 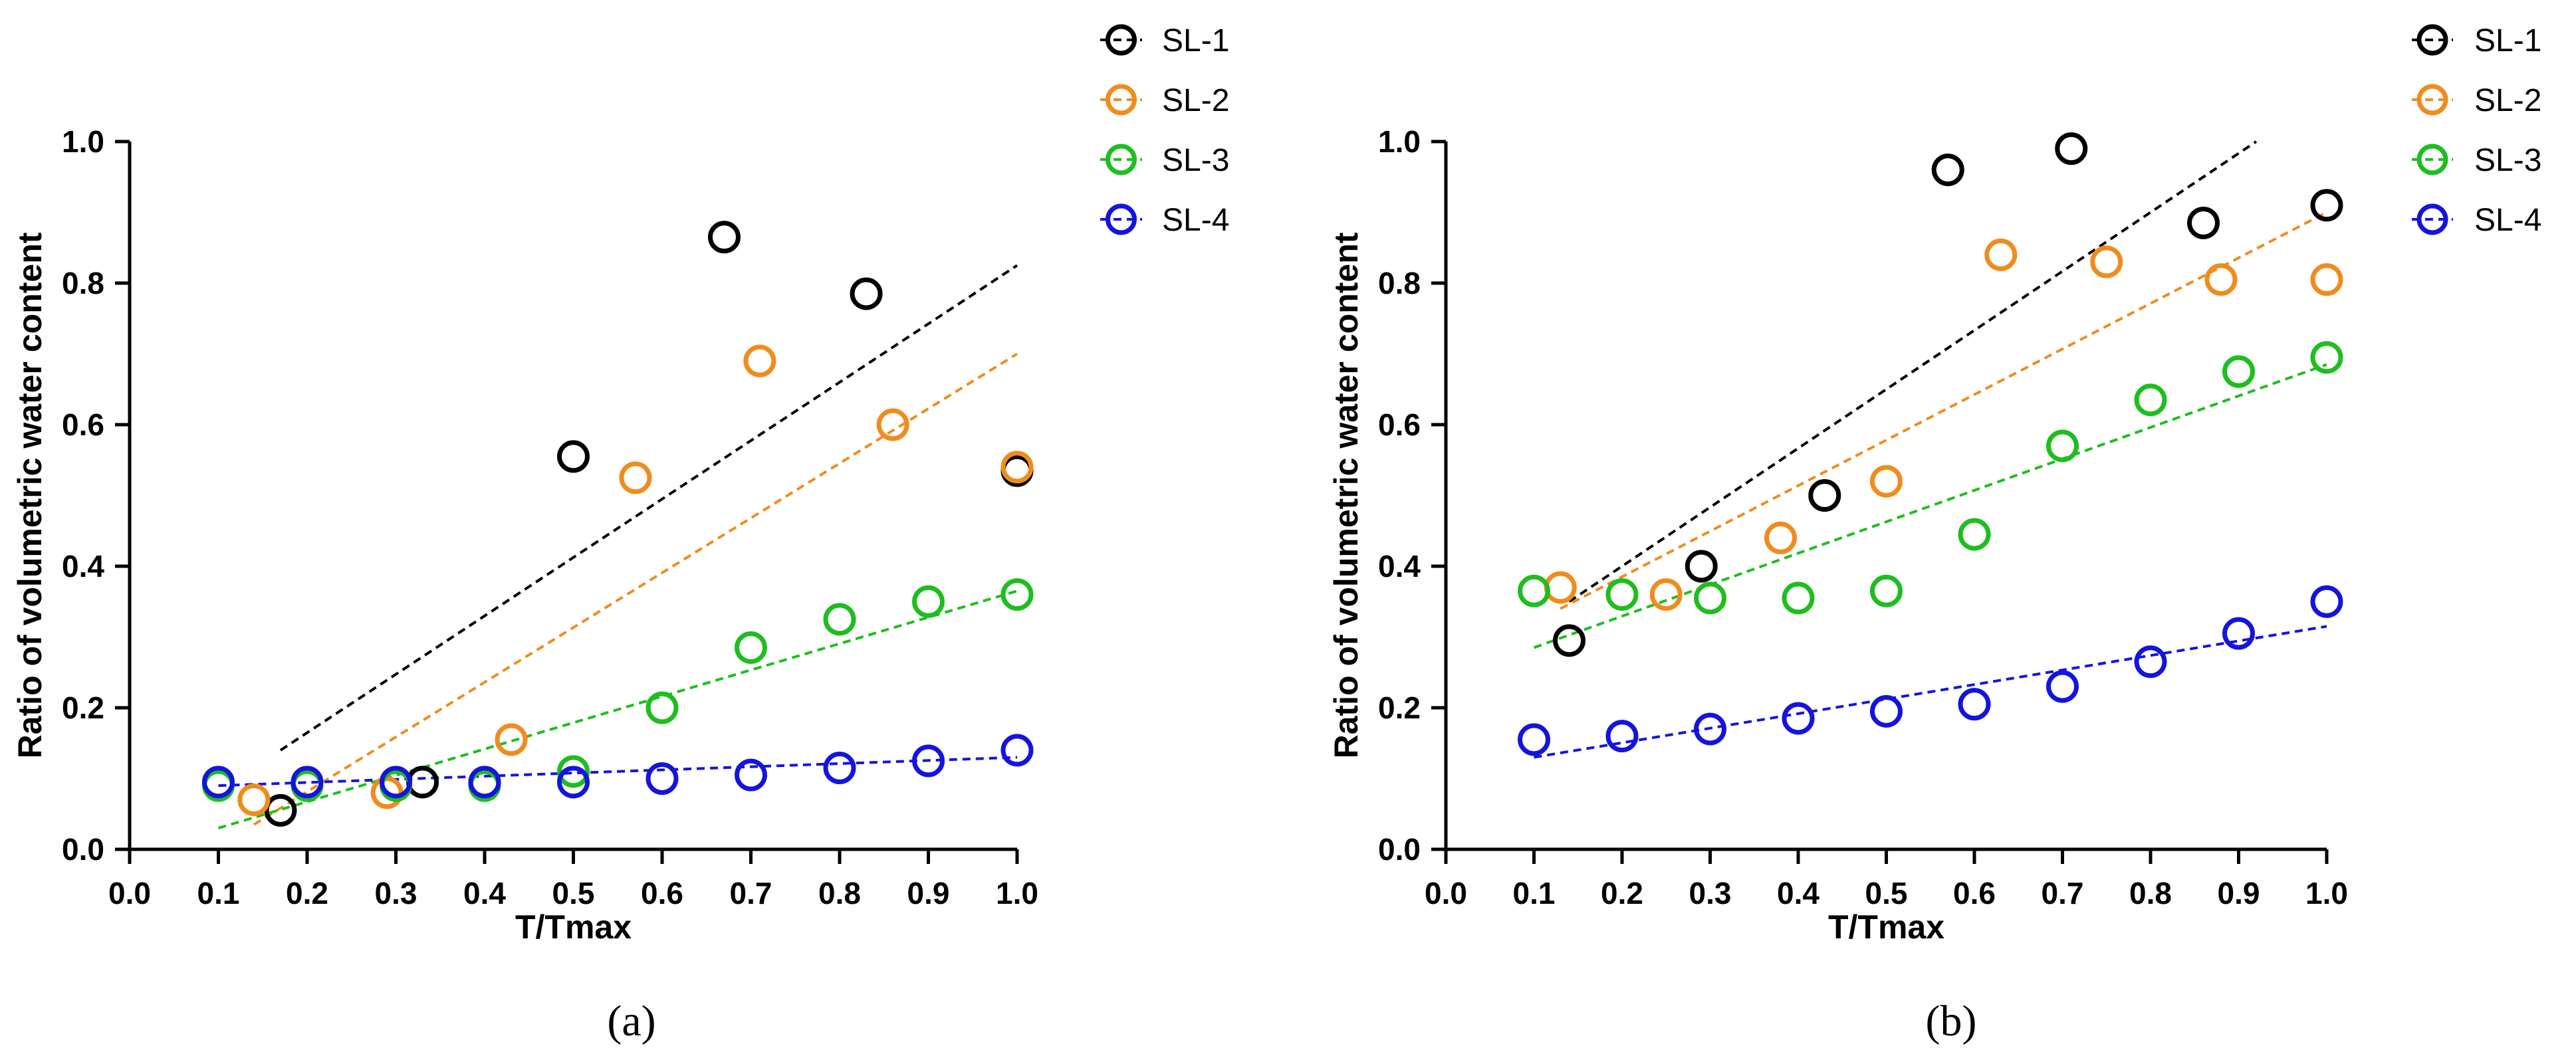 What do you see at coordinates (1798, 893) in the screenshot?
I see `x-tick-label-b: 0.4` at bounding box center [1798, 893].